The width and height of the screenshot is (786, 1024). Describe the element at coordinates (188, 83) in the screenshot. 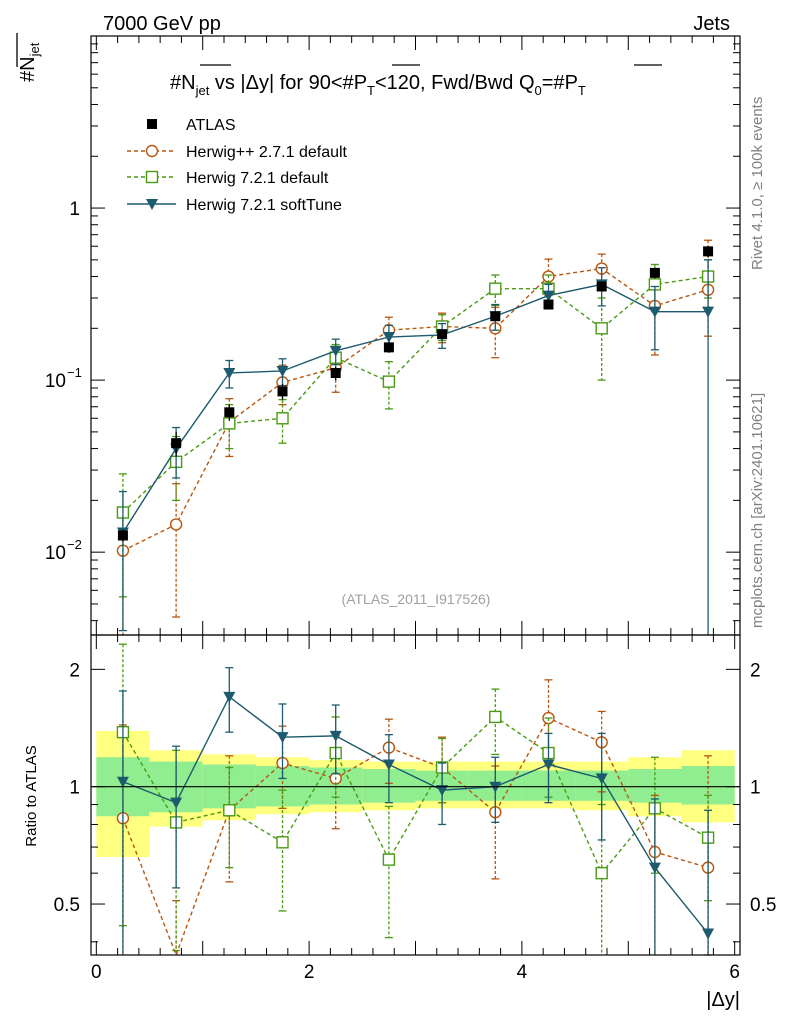

I see `title-part-b: N` at that location.